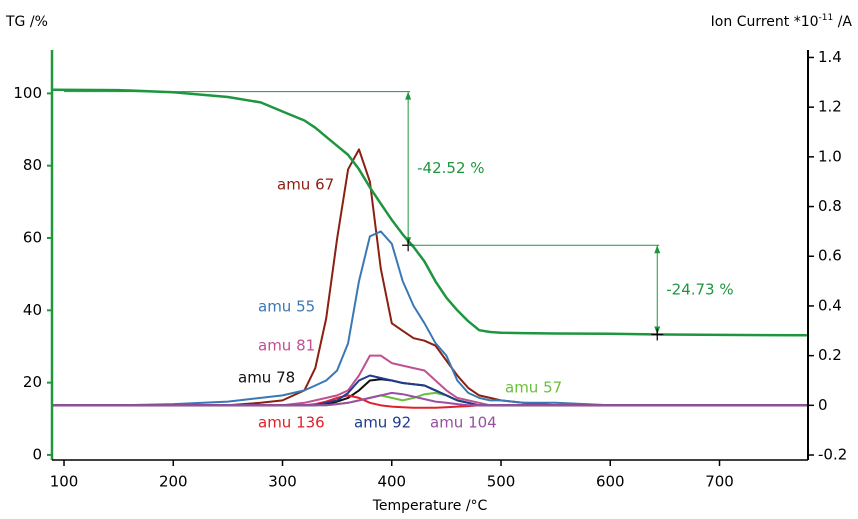  Describe the element at coordinates (826, 18) in the screenshot. I see `y2-axis-title-exp: -11` at that location.